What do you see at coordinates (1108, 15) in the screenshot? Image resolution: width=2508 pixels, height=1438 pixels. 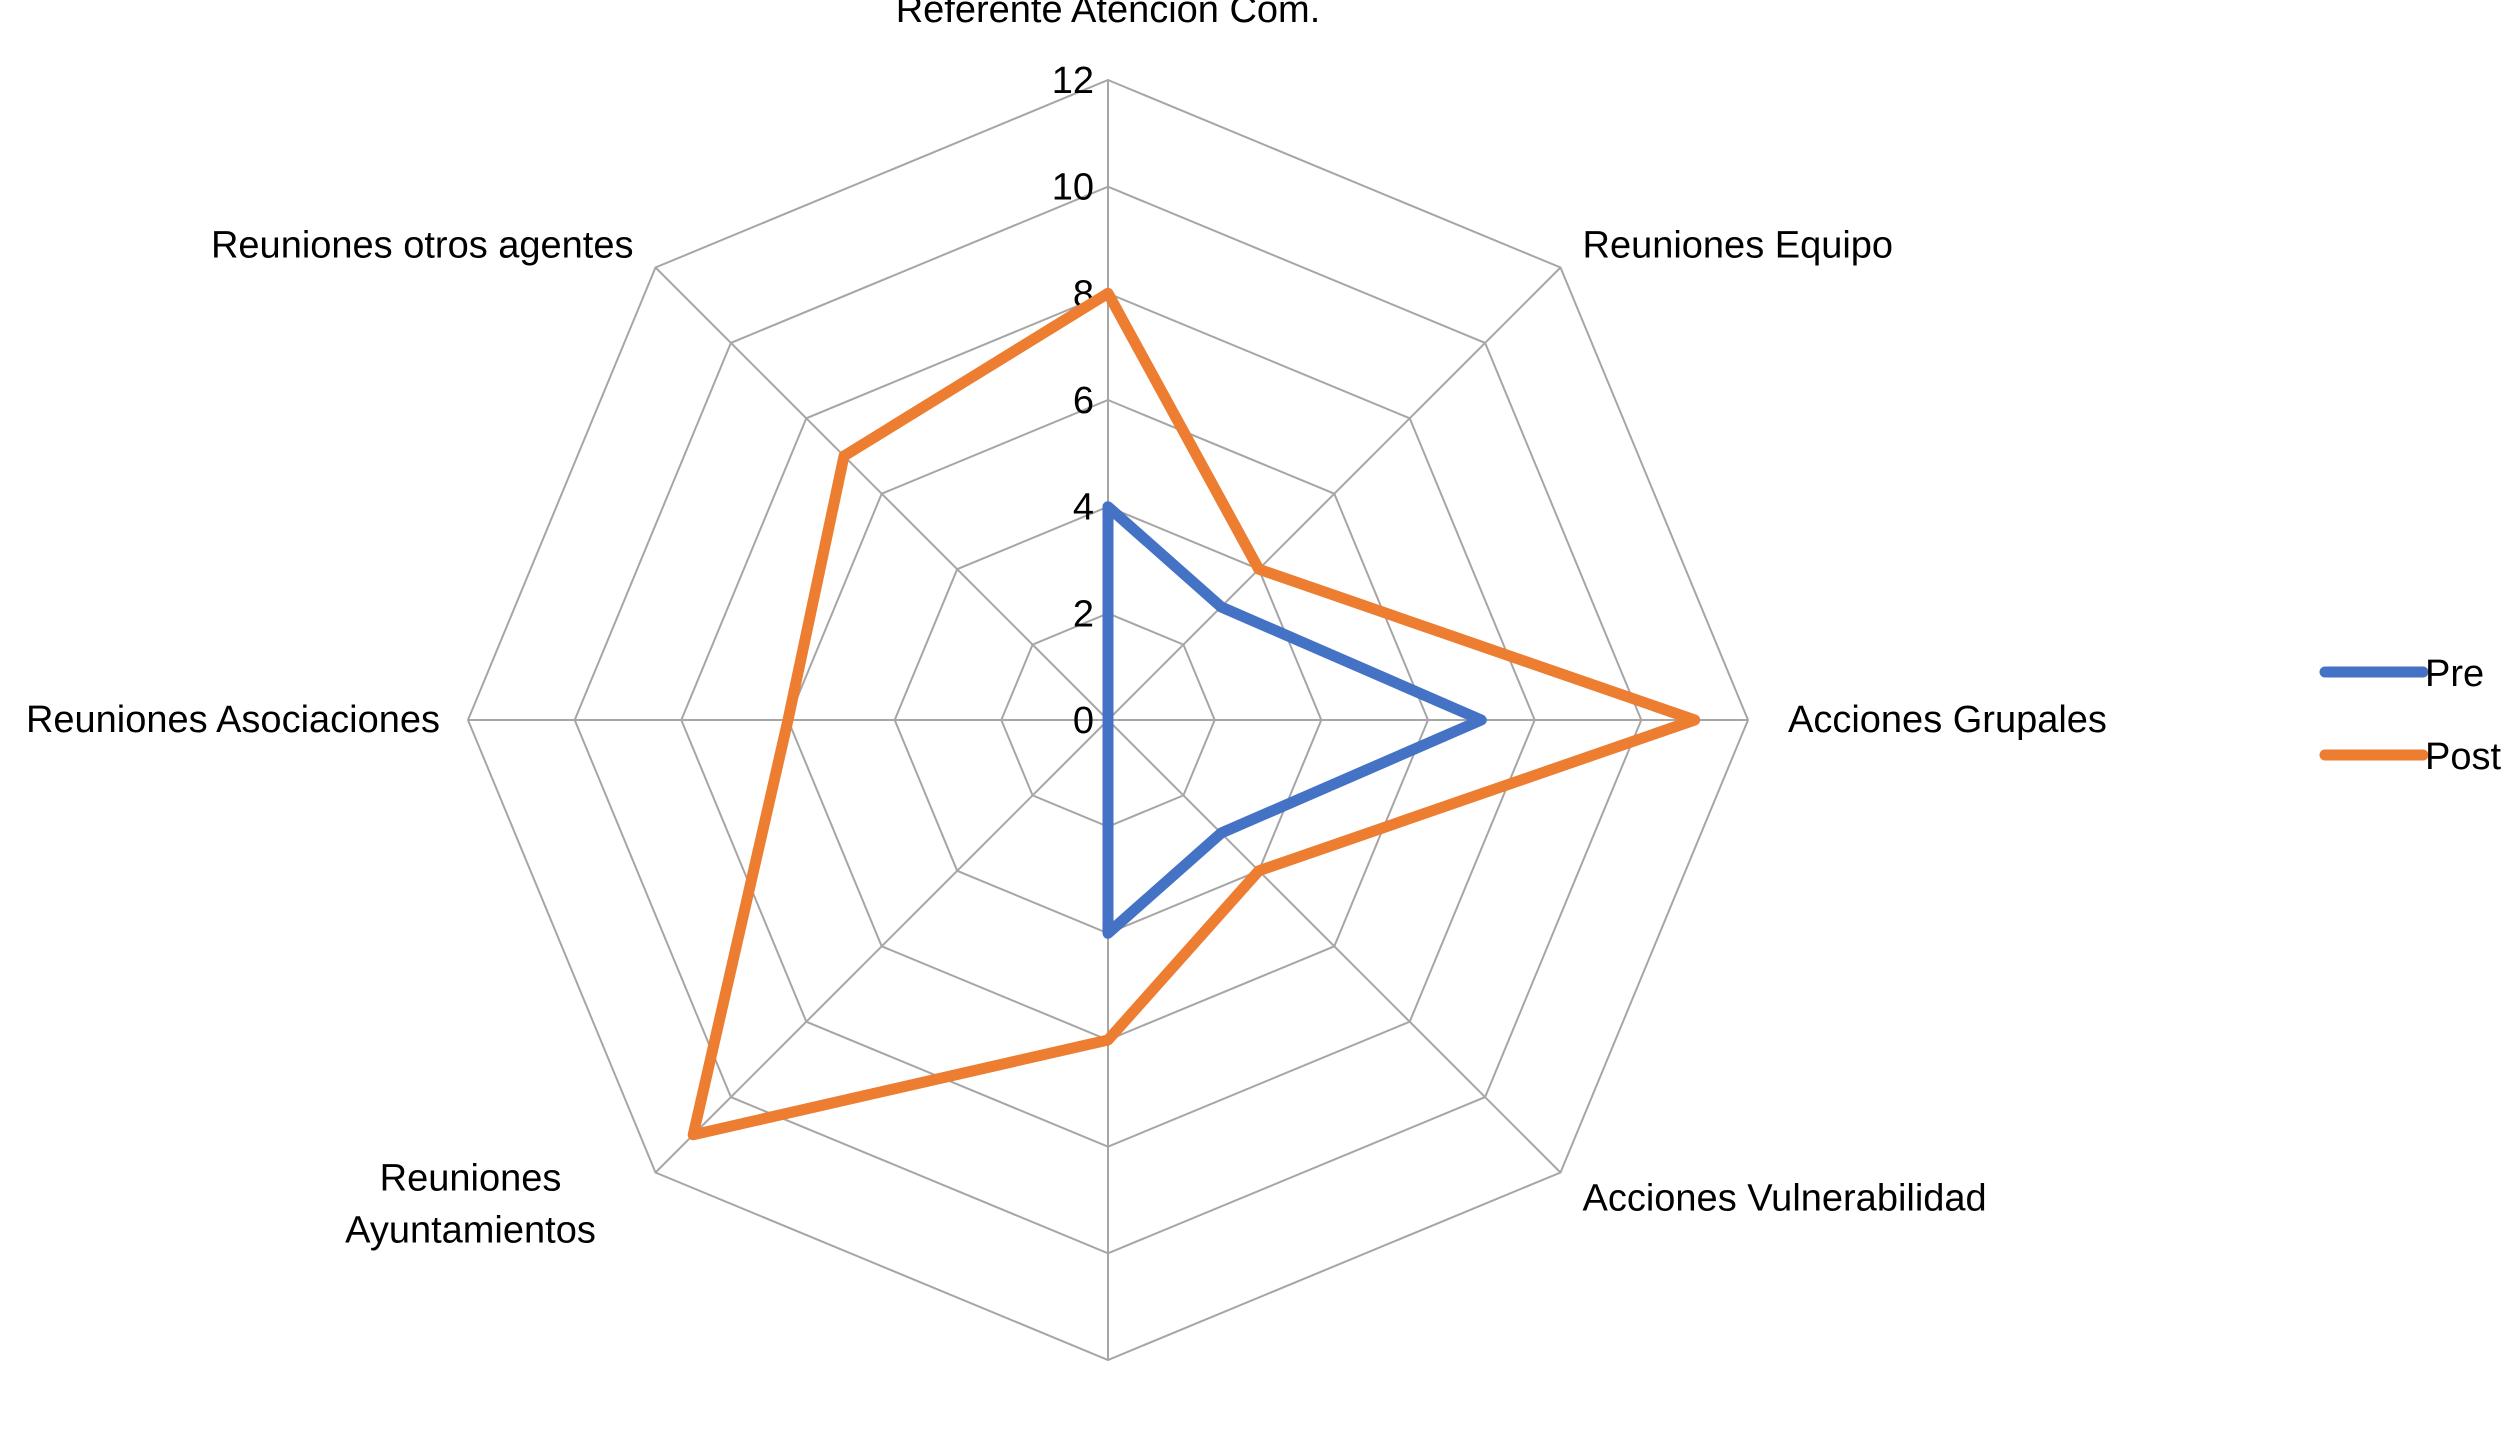 I see `category-label: Referente Atención Com.` at bounding box center [1108, 15].